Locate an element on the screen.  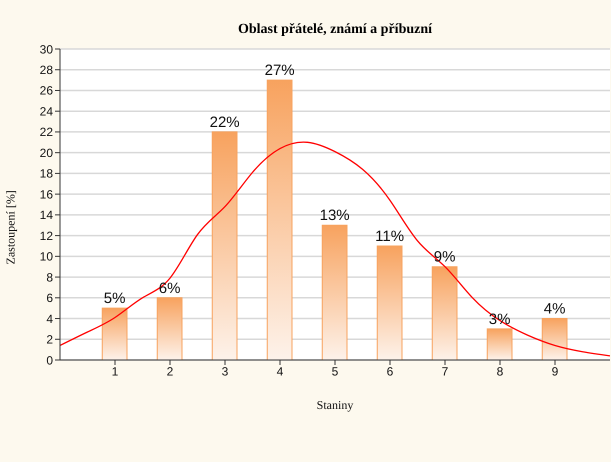
y-tick-label: 6 is located at coordinates (50, 298).